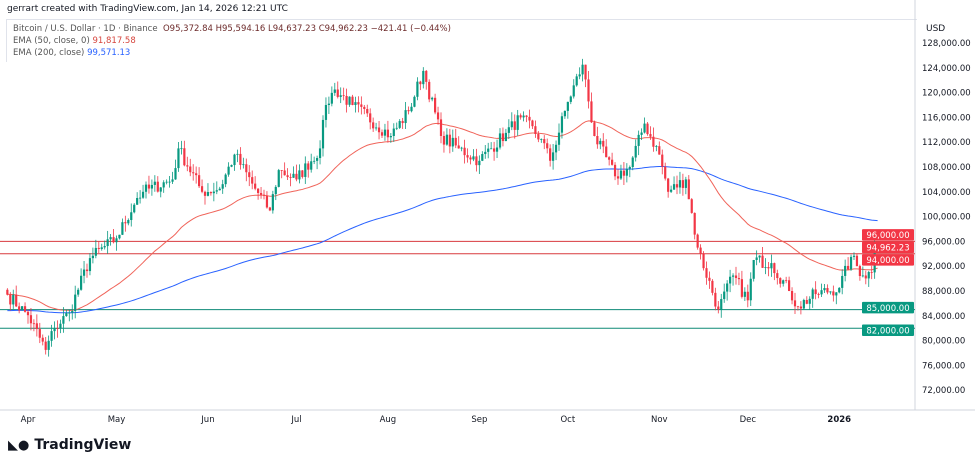 This screenshot has width=975, height=466. What do you see at coordinates (109, 53) in the screenshot?
I see `ema200-value: 99,571.13` at bounding box center [109, 53].